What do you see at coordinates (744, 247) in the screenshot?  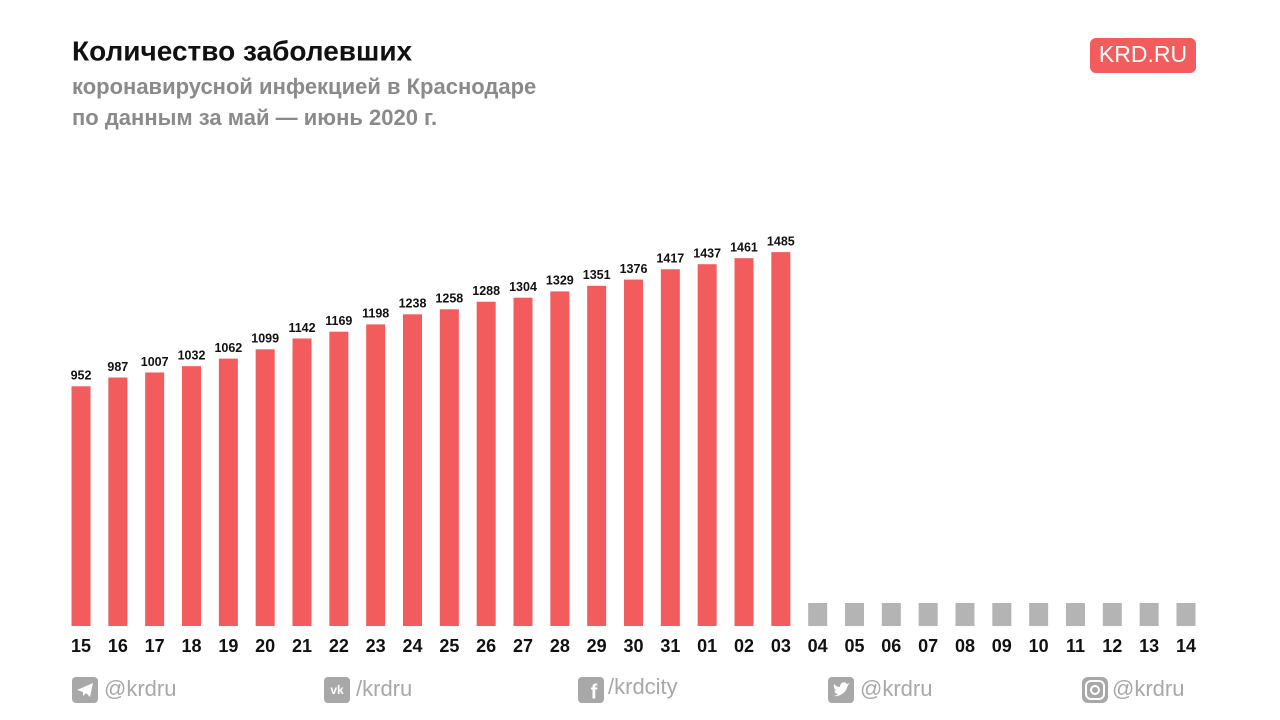 I see `value-label: 1461` at bounding box center [744, 247].